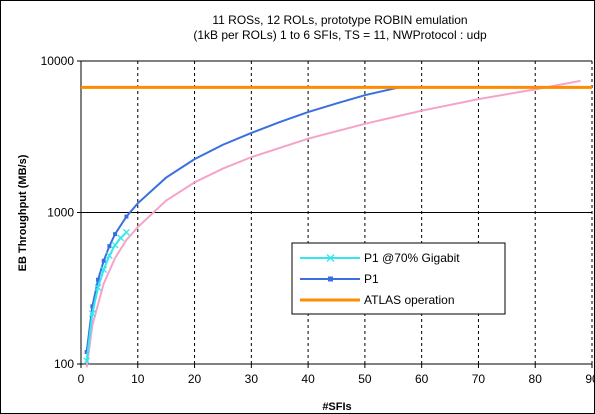 This screenshot has height=414, width=595. I want to click on x-tick-label: 50, so click(365, 379).